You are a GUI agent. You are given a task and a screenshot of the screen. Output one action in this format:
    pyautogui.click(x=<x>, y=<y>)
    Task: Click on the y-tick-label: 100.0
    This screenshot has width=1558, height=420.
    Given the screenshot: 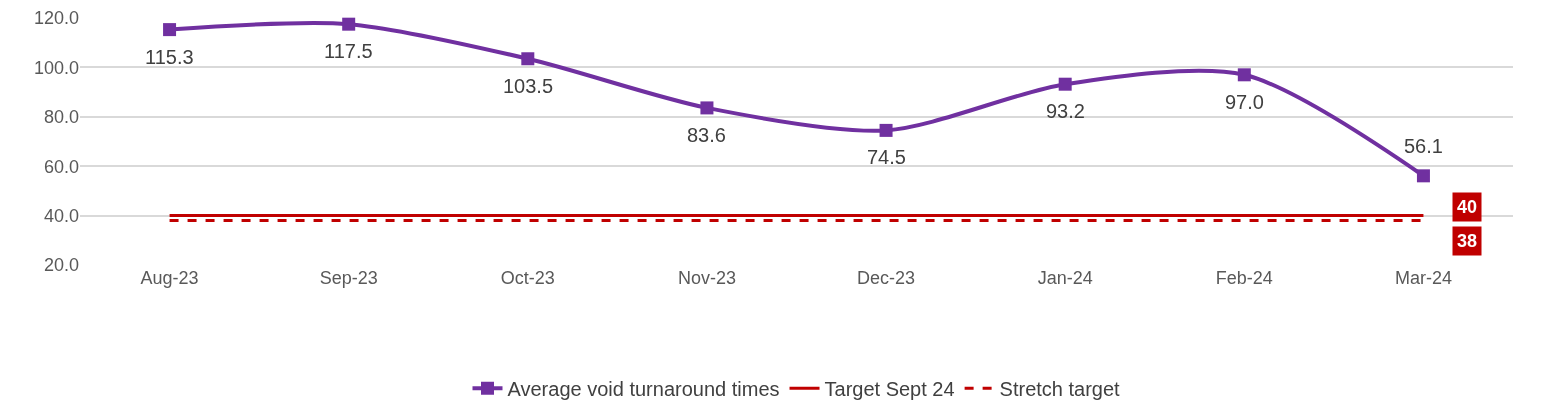 What is the action you would take?
    pyautogui.click(x=56, y=67)
    